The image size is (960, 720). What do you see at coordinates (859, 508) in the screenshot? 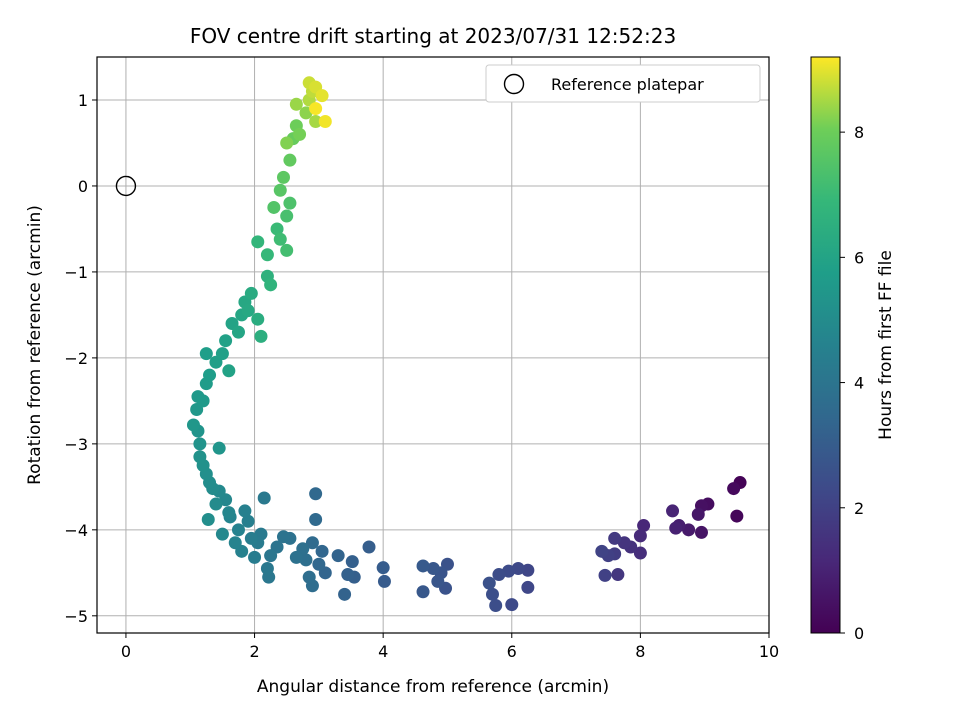
I see `colorbar-tick-label: 2` at bounding box center [859, 508].